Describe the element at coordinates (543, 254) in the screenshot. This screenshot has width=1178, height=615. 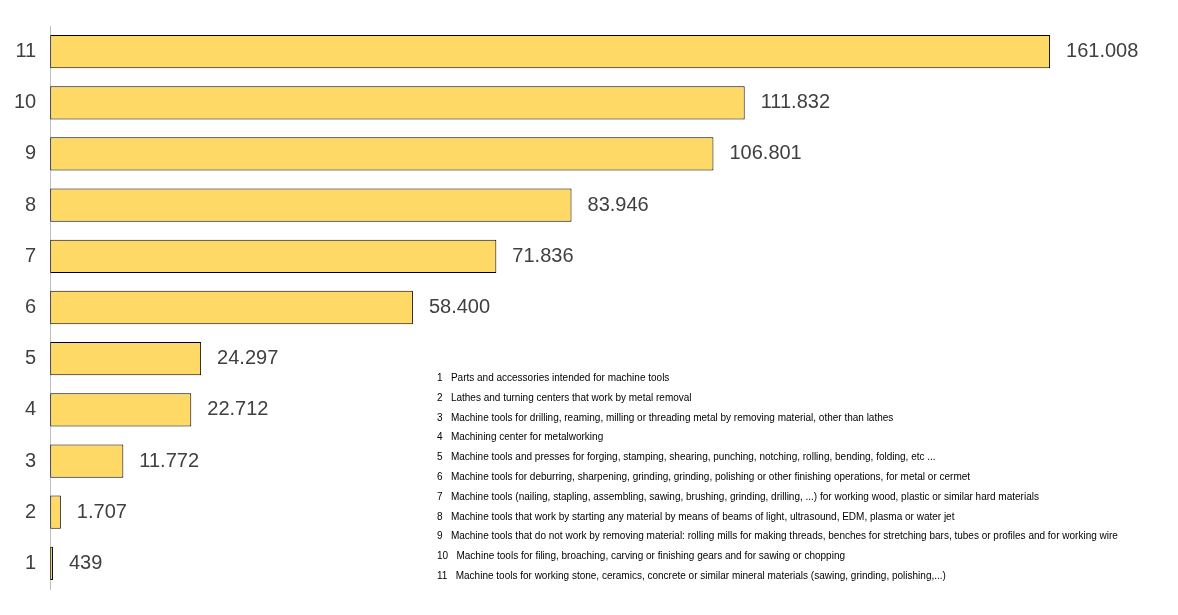
I see `data-label: 71.836` at that location.